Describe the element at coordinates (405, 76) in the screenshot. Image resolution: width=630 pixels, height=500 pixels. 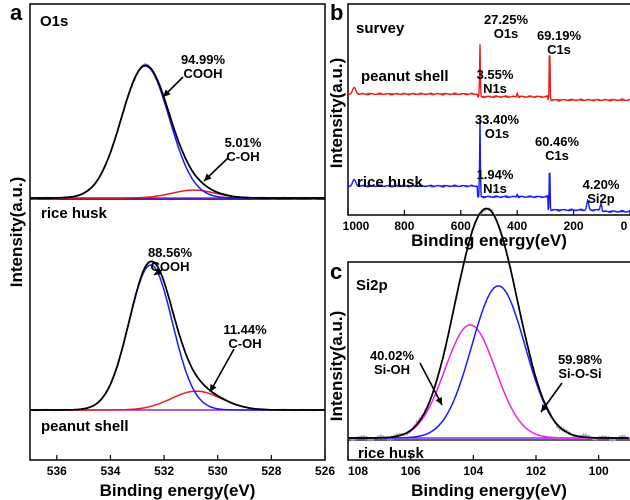
I see `panel-b-peanut-name: peanut shell` at that location.